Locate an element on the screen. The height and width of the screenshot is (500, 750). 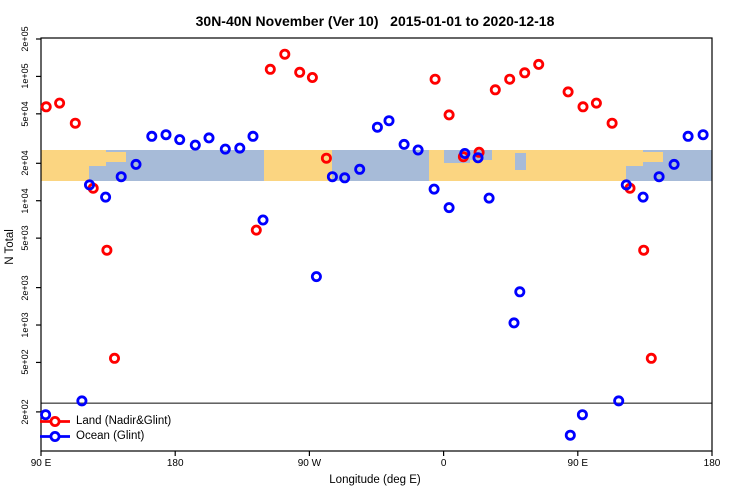
y-tick-label: 1e+05 is located at coordinates (25, 76).